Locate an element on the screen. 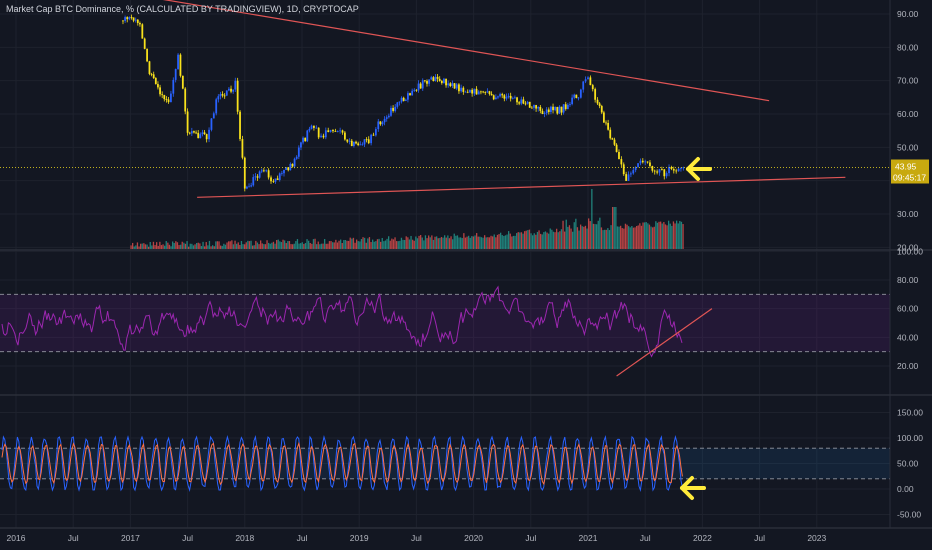 The width and height of the screenshot is (932, 550). y-tick-label: 150.00 is located at coordinates (910, 413).